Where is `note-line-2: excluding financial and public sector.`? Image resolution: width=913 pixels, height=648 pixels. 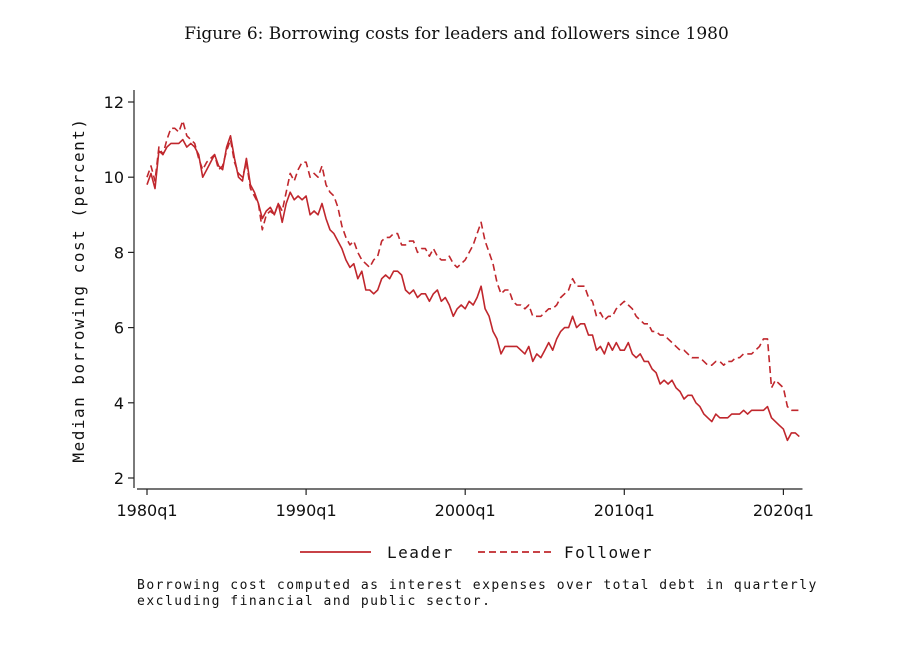 note-line-2: excluding financial and public sector. is located at coordinates (314, 601).